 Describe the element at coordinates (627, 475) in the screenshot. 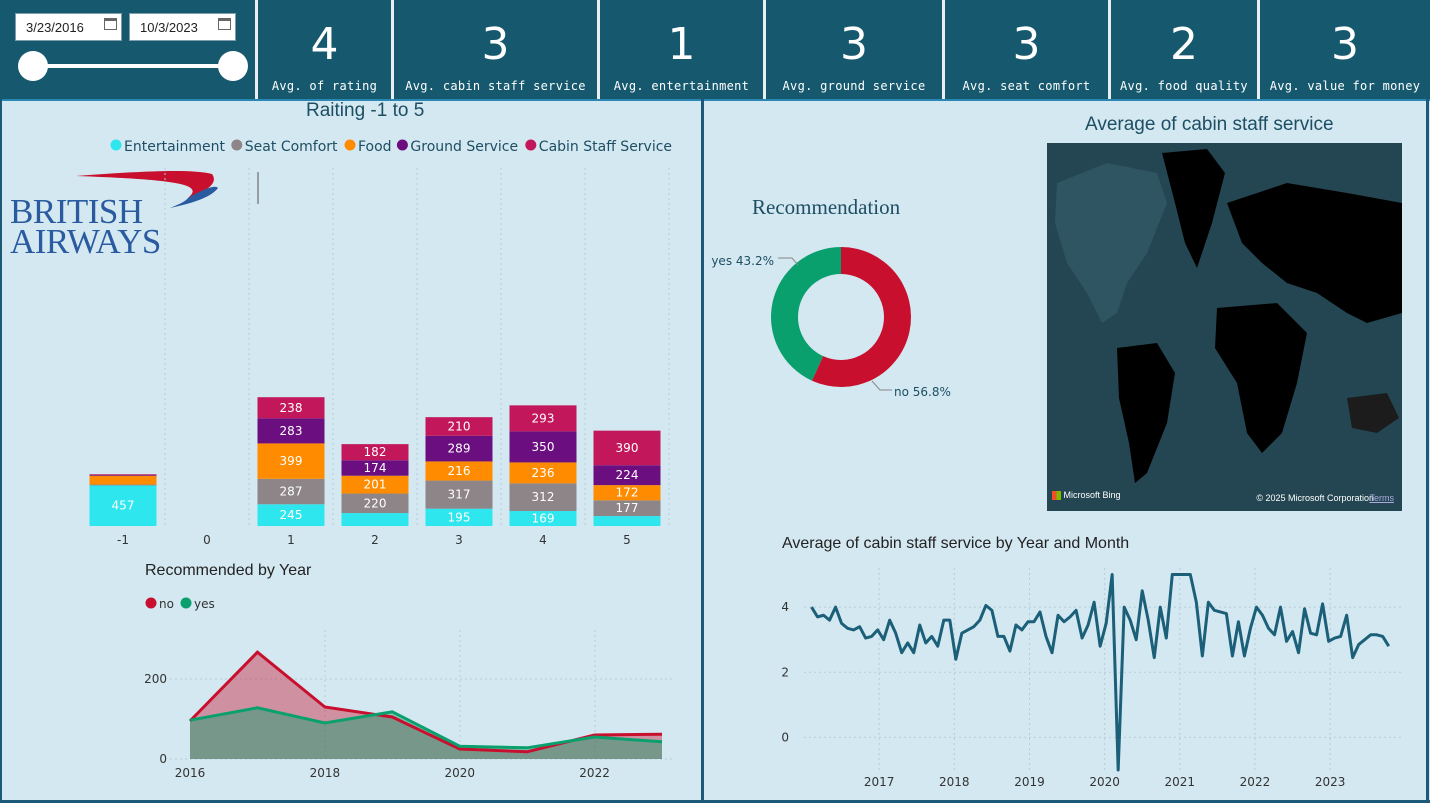

I see `bar-data-label: 224` at that location.